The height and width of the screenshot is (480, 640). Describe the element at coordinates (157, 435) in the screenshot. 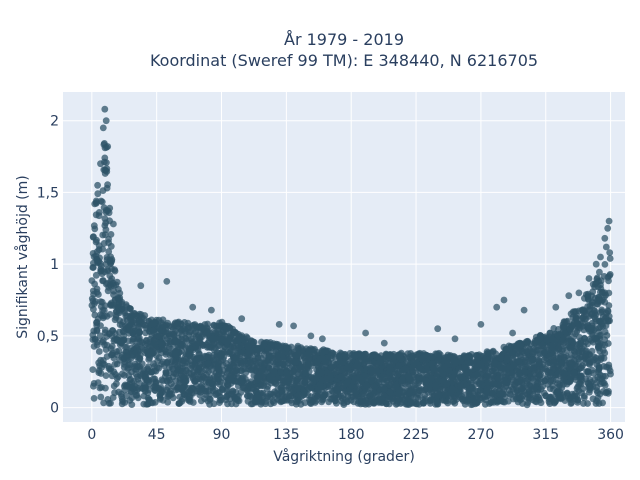

I see `x-tick-label: 45` at that location.